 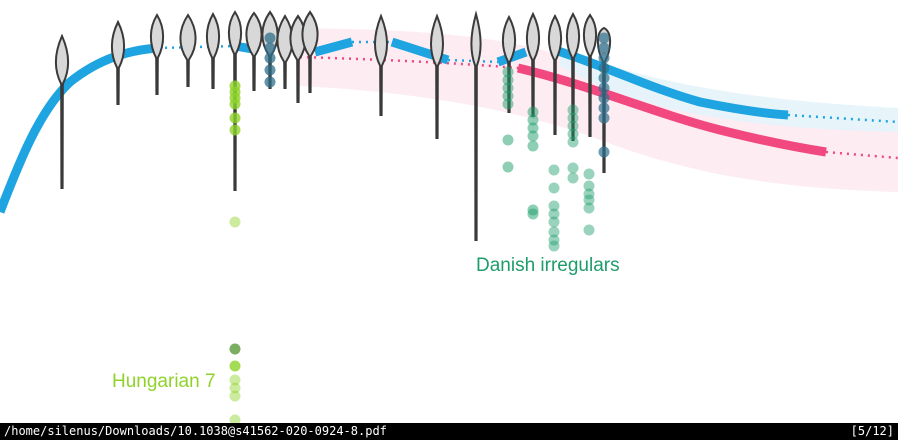 What do you see at coordinates (671, 82) in the screenshot?
I see `blue-solid-trend-end` at bounding box center [671, 82].